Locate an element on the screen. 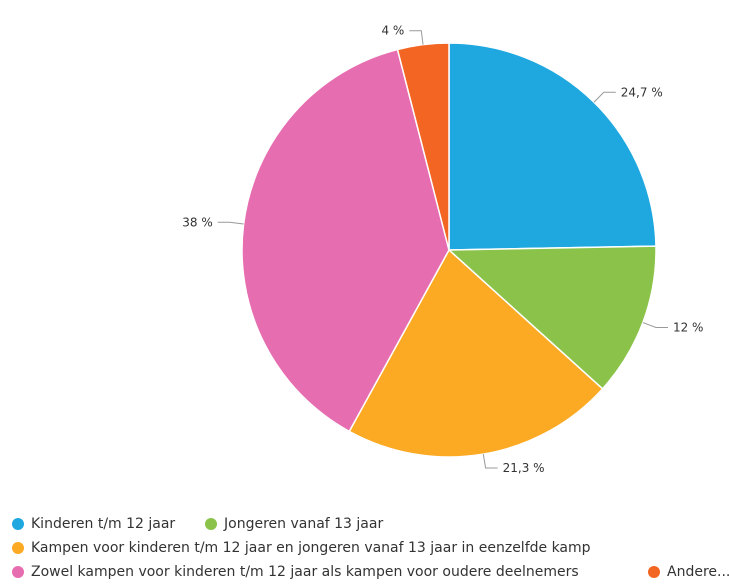  connector-andere is located at coordinates (416, 37).